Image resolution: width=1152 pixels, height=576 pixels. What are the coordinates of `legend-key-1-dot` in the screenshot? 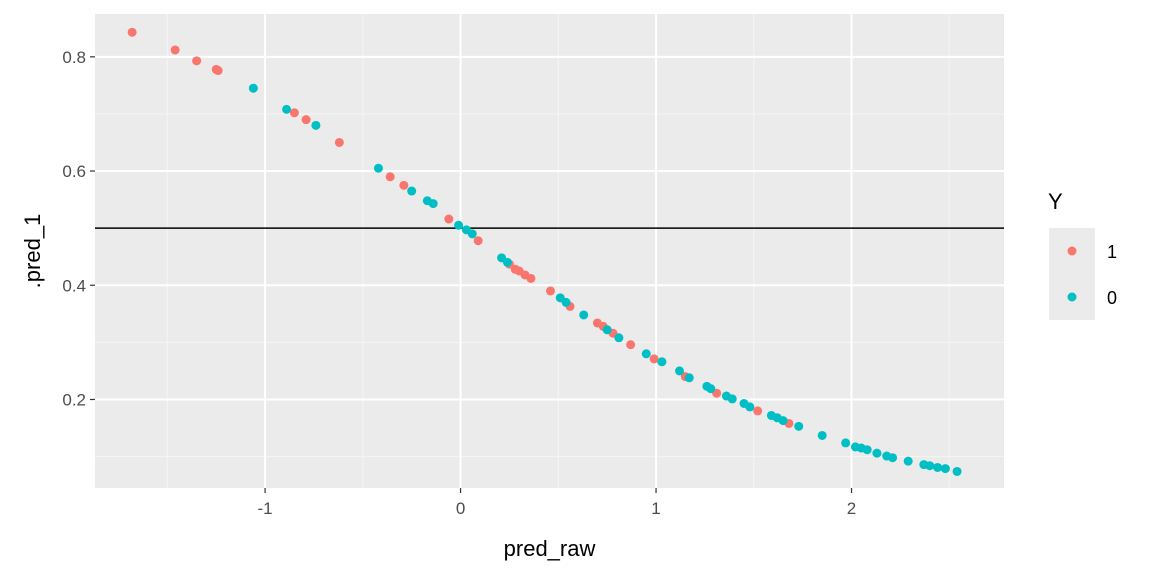 It's located at (1072, 251).